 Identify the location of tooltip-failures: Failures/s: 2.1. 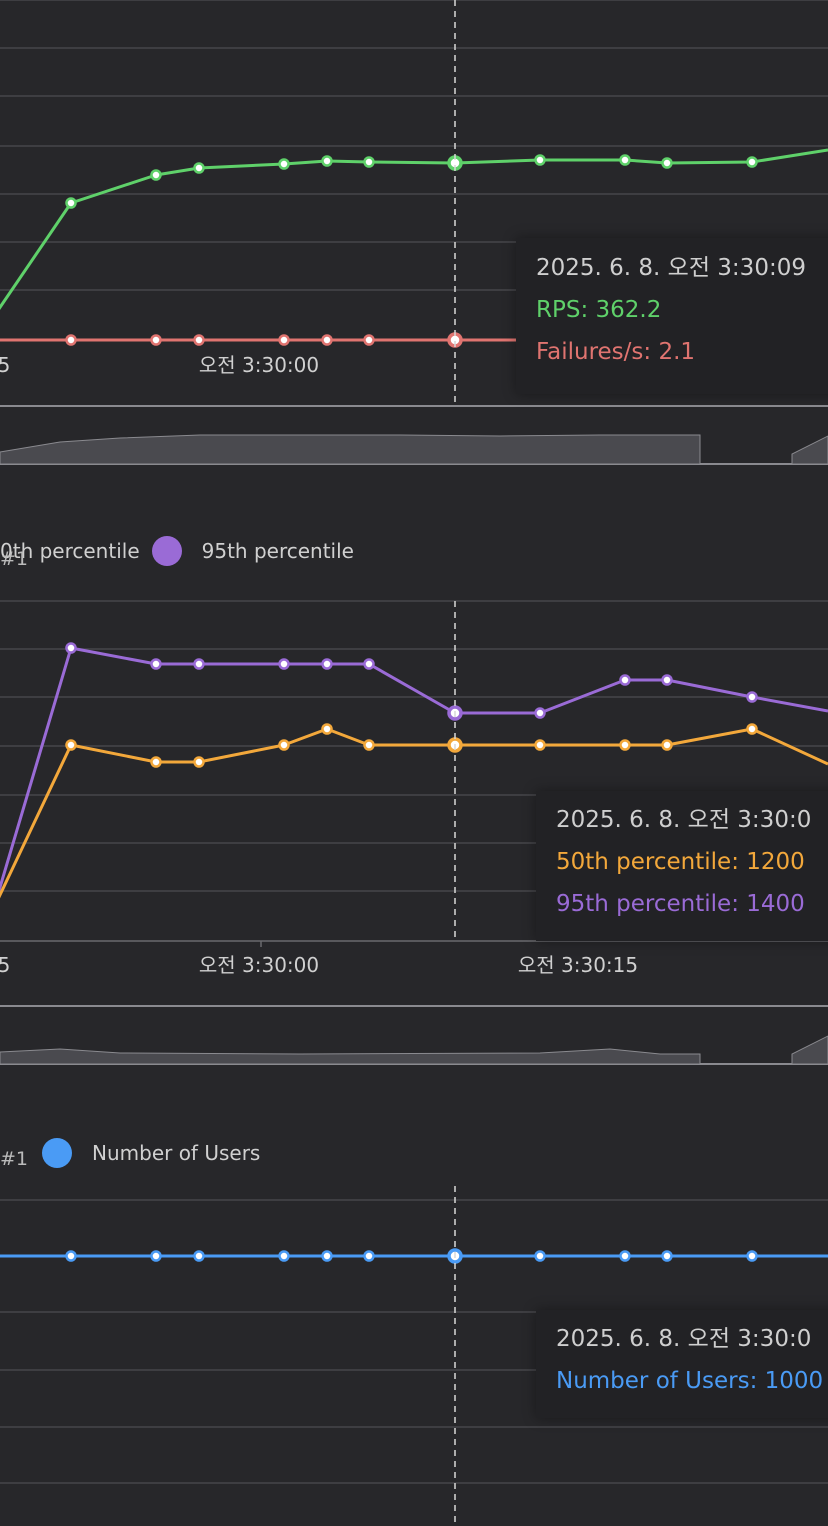
(616, 352).